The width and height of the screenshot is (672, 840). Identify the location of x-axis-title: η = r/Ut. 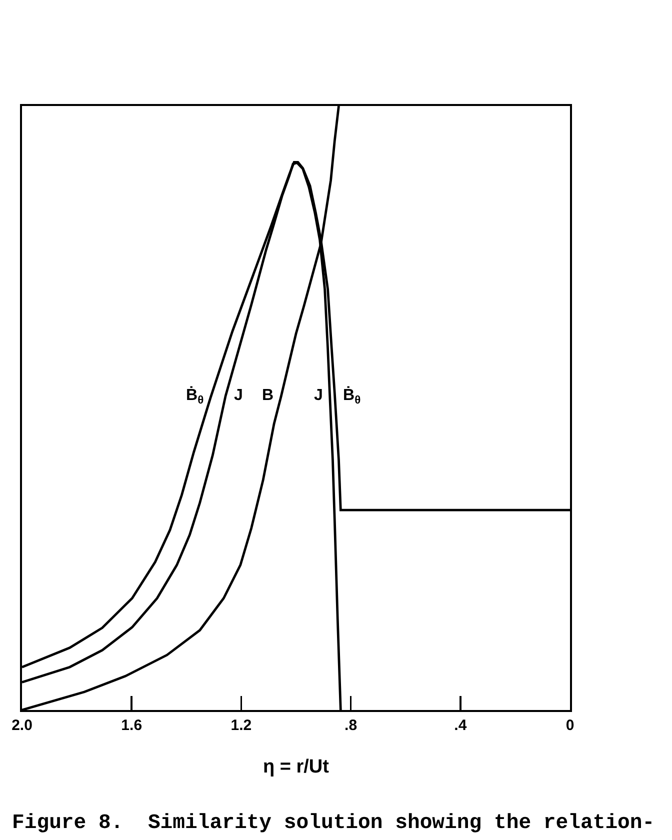
(296, 767).